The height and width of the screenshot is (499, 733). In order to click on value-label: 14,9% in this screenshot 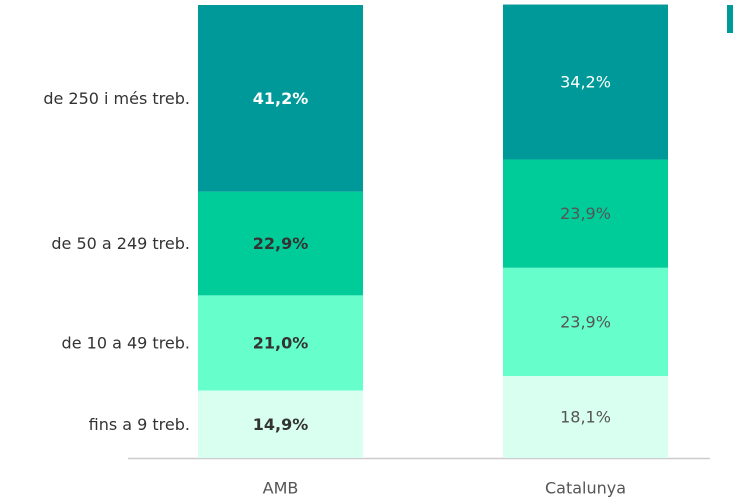, I will do `click(281, 424)`.